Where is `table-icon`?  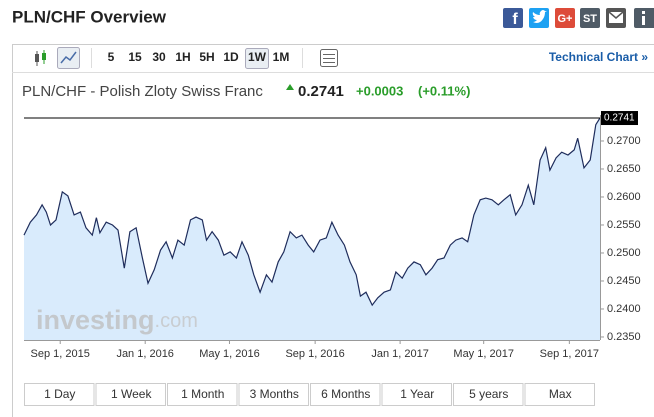 table-icon is located at coordinates (329, 58).